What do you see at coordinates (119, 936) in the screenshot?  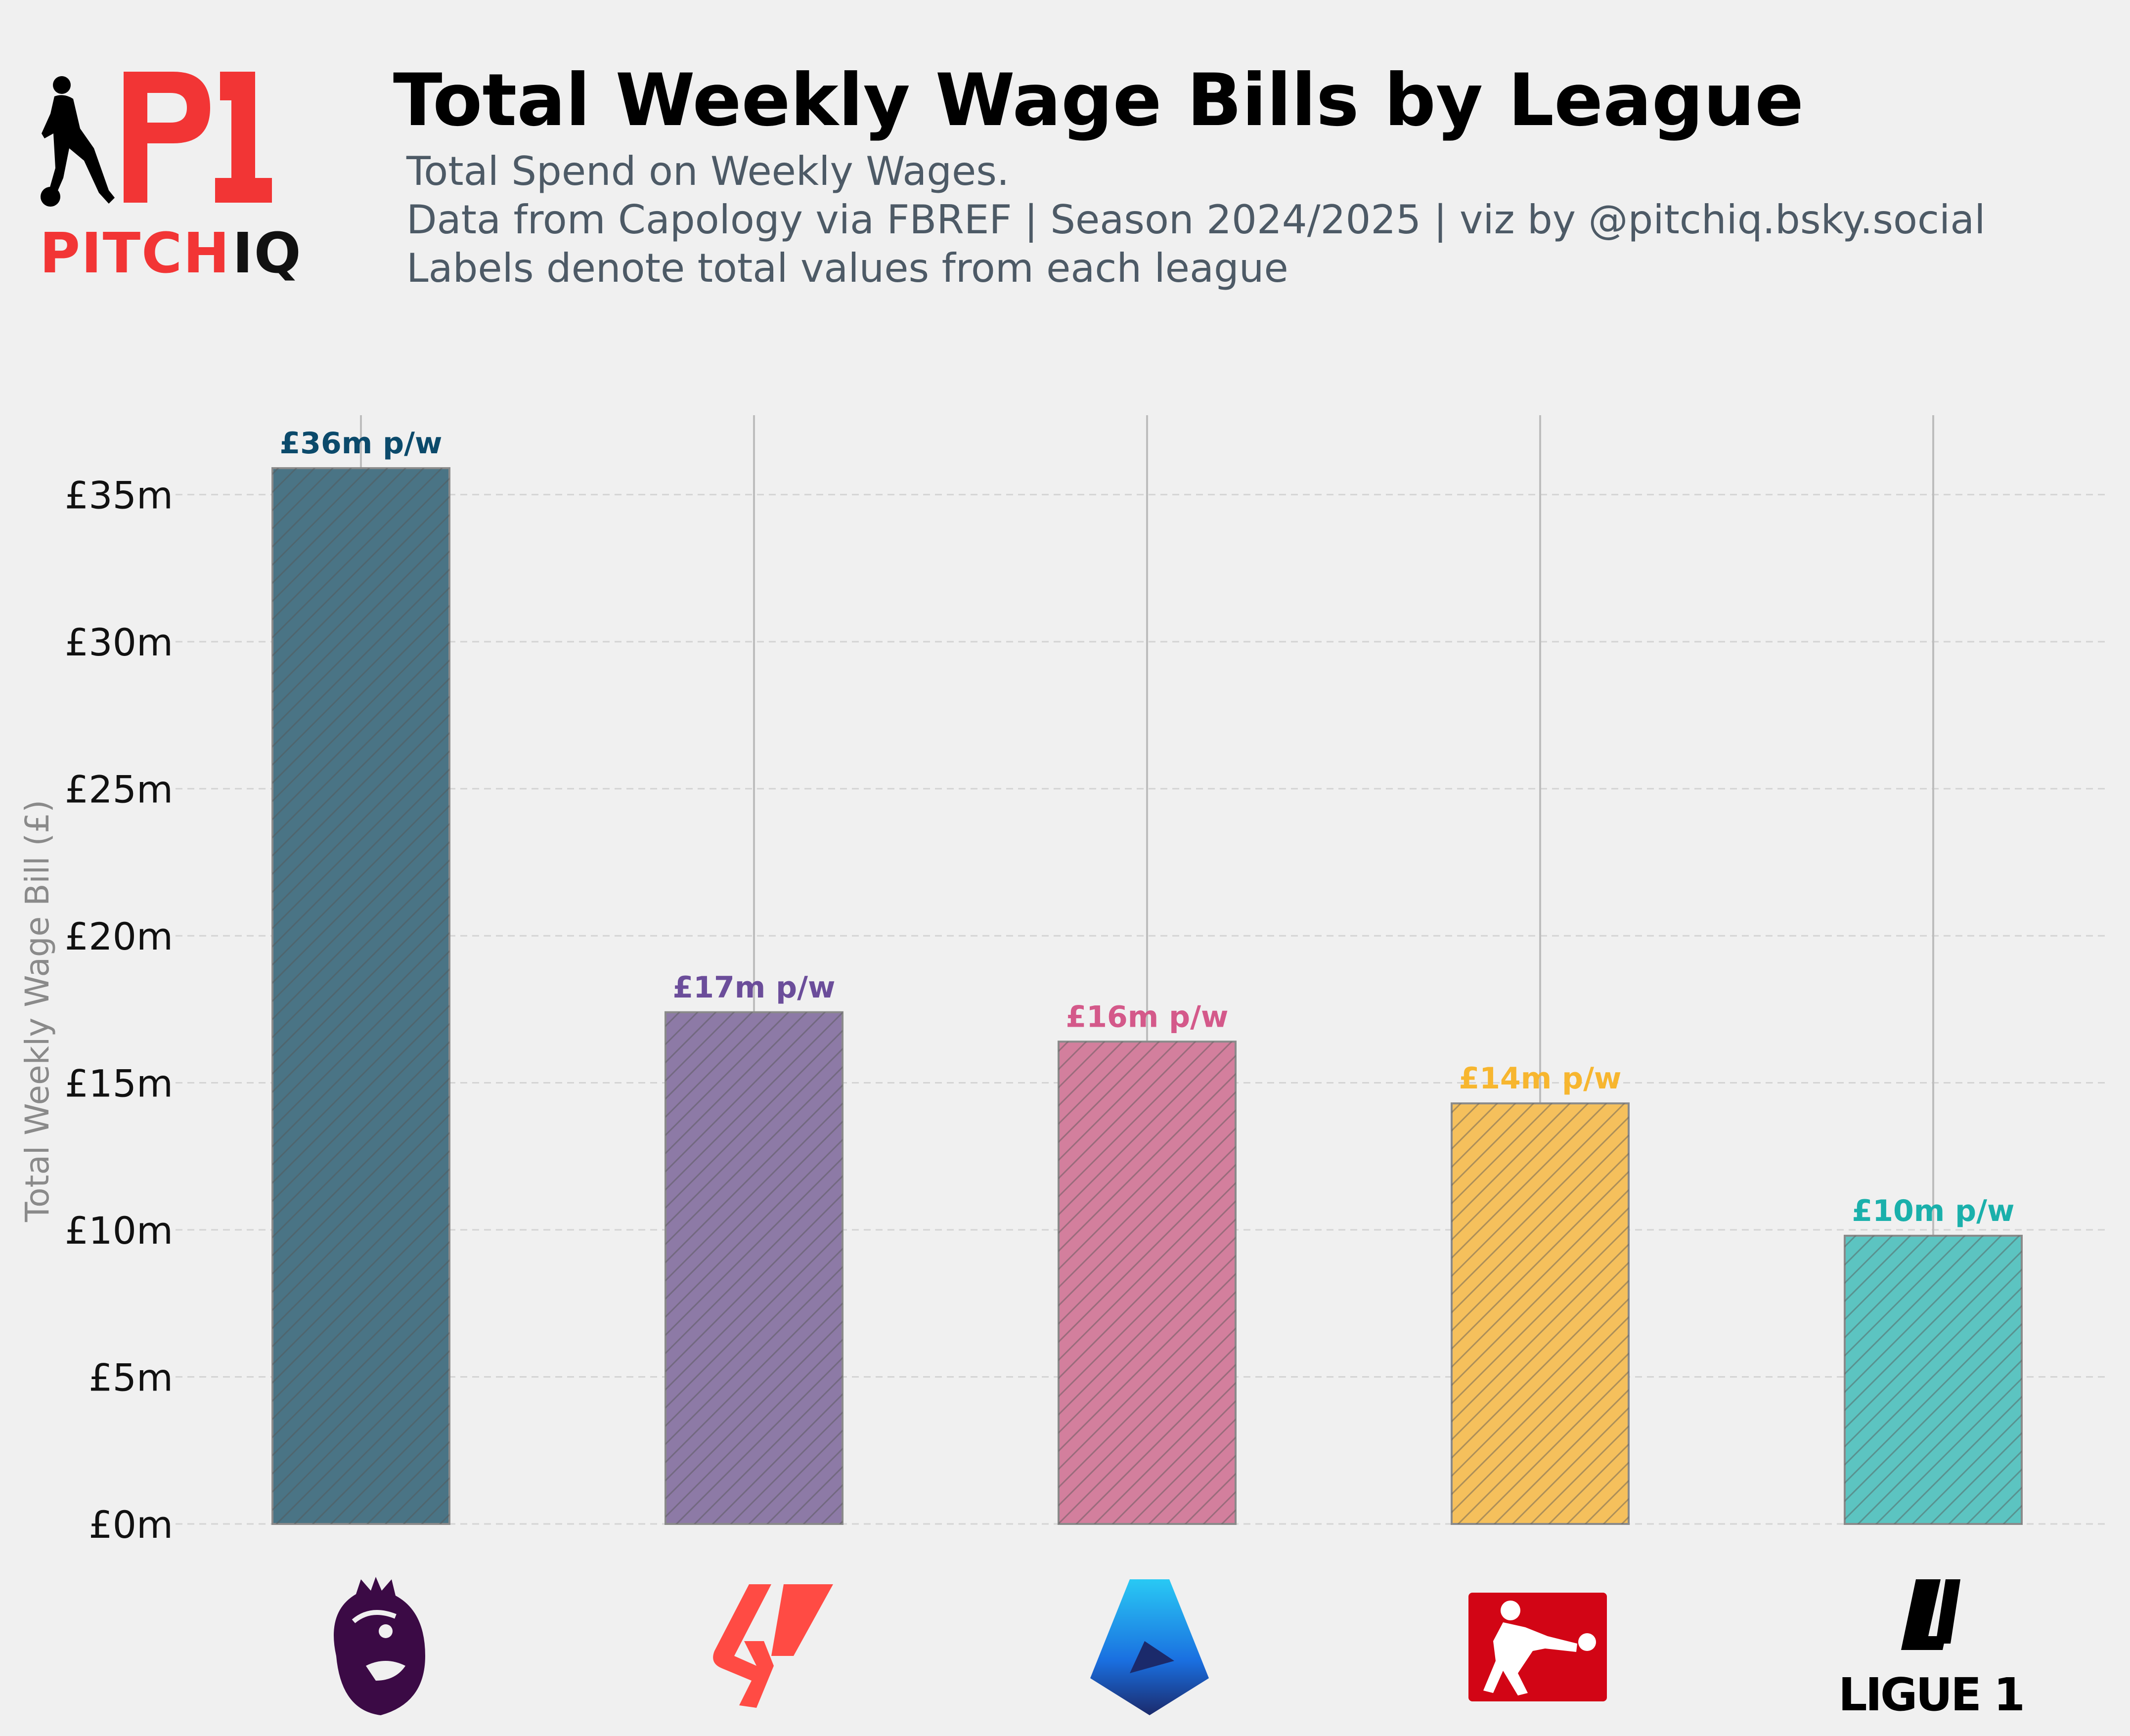 I see `y-tick-label: £20m` at bounding box center [119, 936].